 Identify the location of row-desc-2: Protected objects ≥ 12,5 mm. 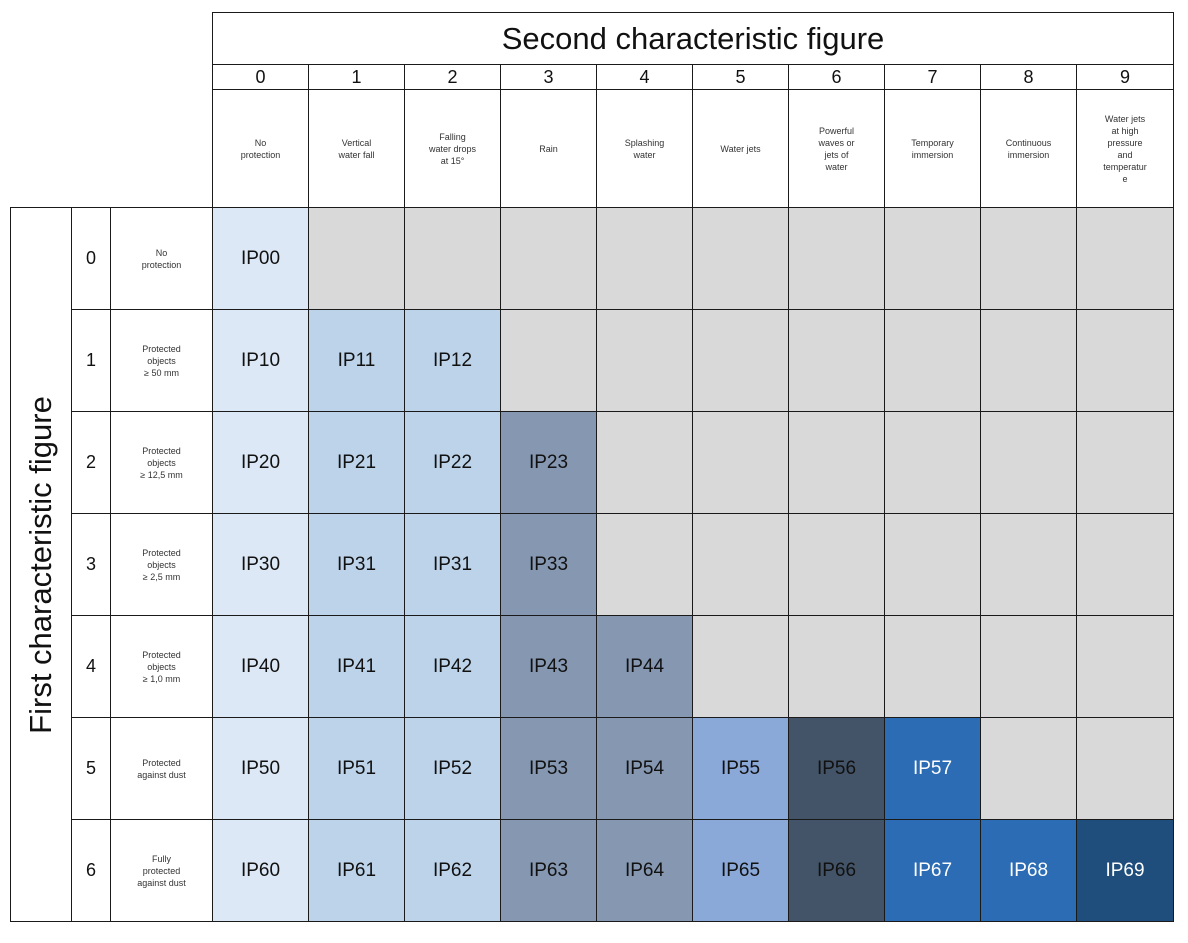
(161, 462).